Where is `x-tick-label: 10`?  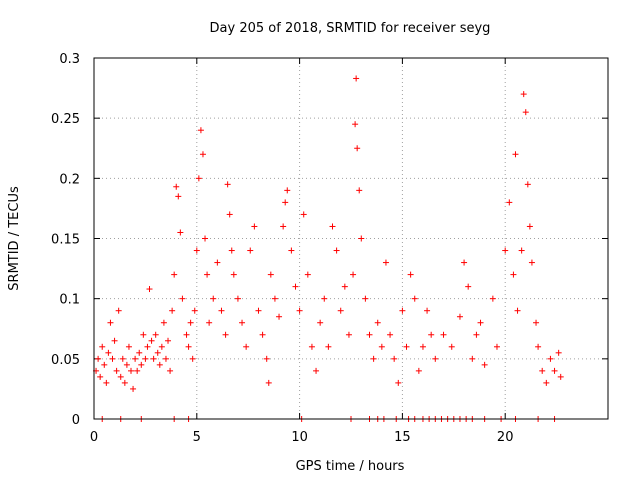 x-tick-label: 10 is located at coordinates (299, 437).